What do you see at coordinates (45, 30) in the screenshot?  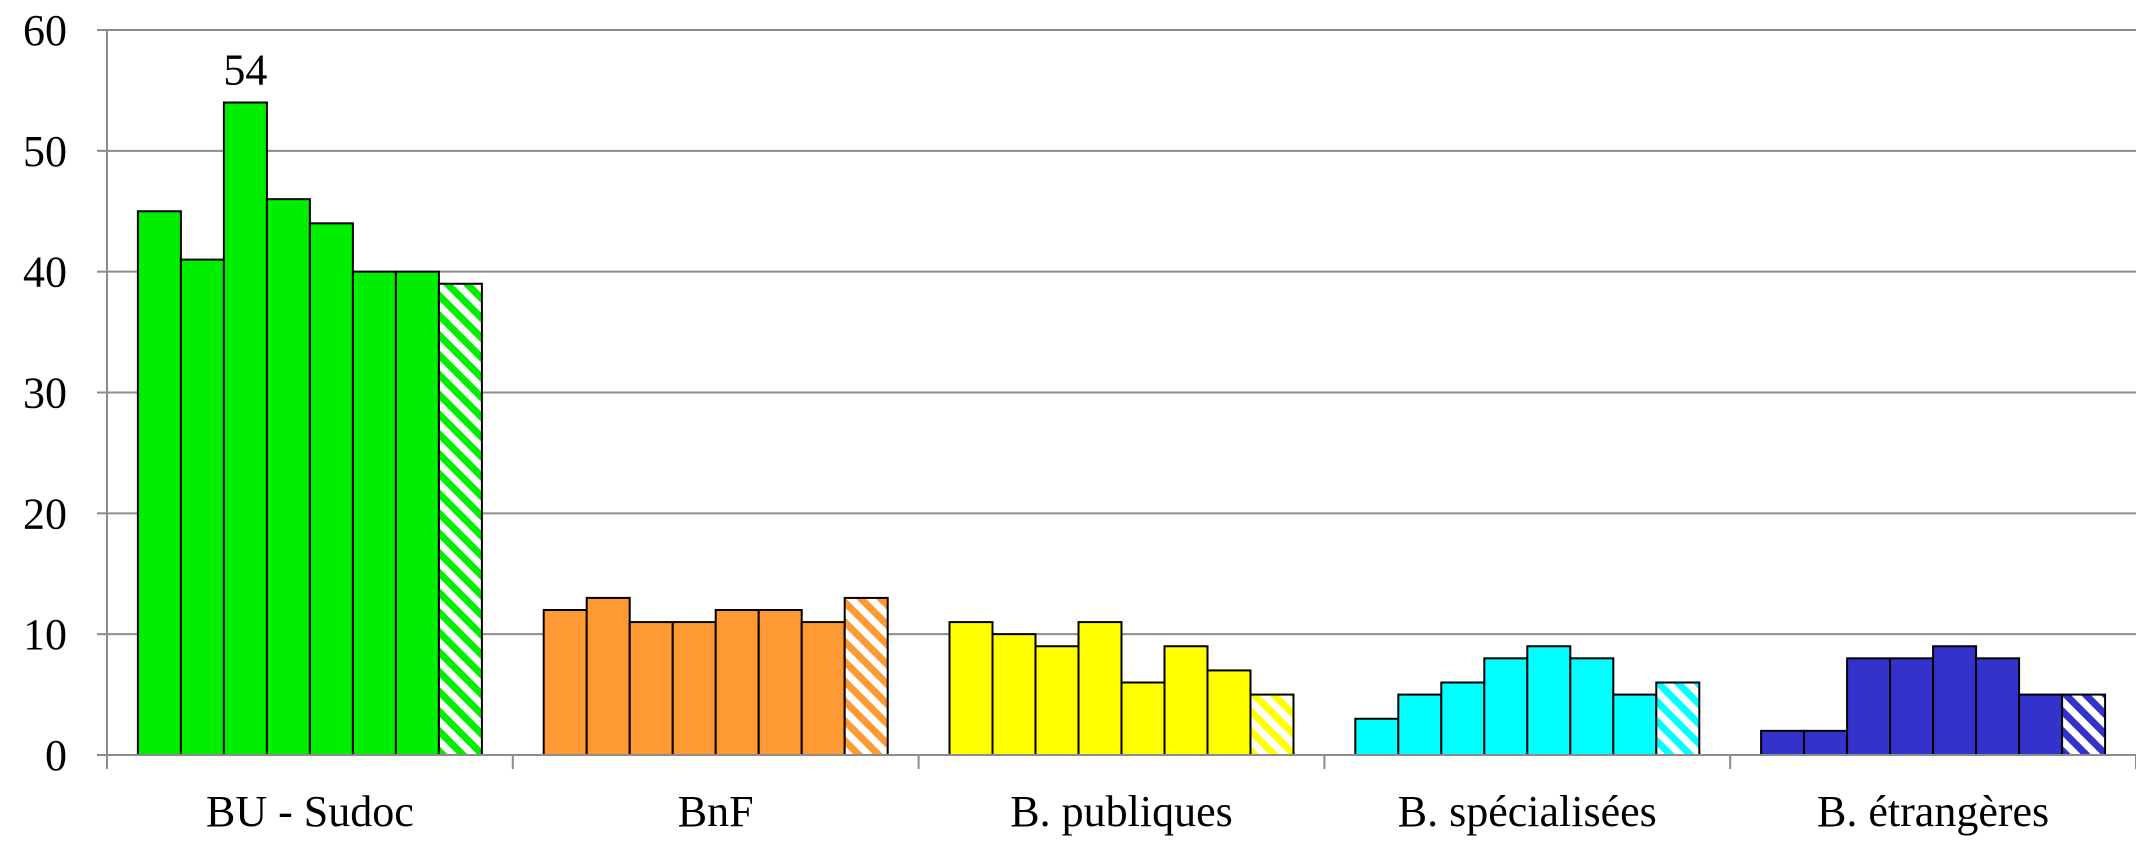 I see `y-tick-label: 60` at bounding box center [45, 30].